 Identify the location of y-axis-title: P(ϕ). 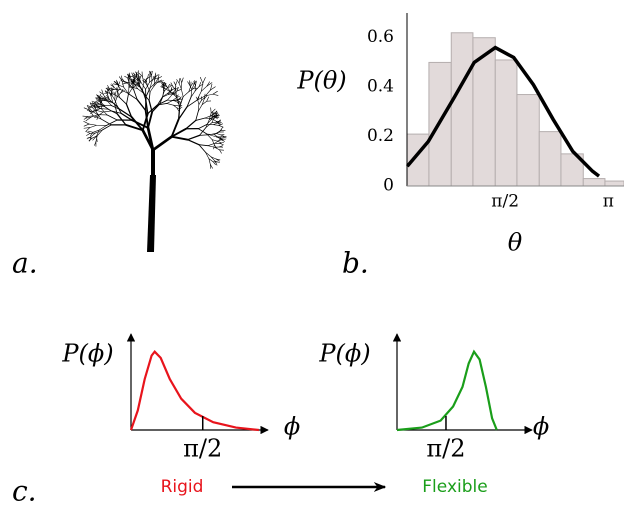
(344, 354).